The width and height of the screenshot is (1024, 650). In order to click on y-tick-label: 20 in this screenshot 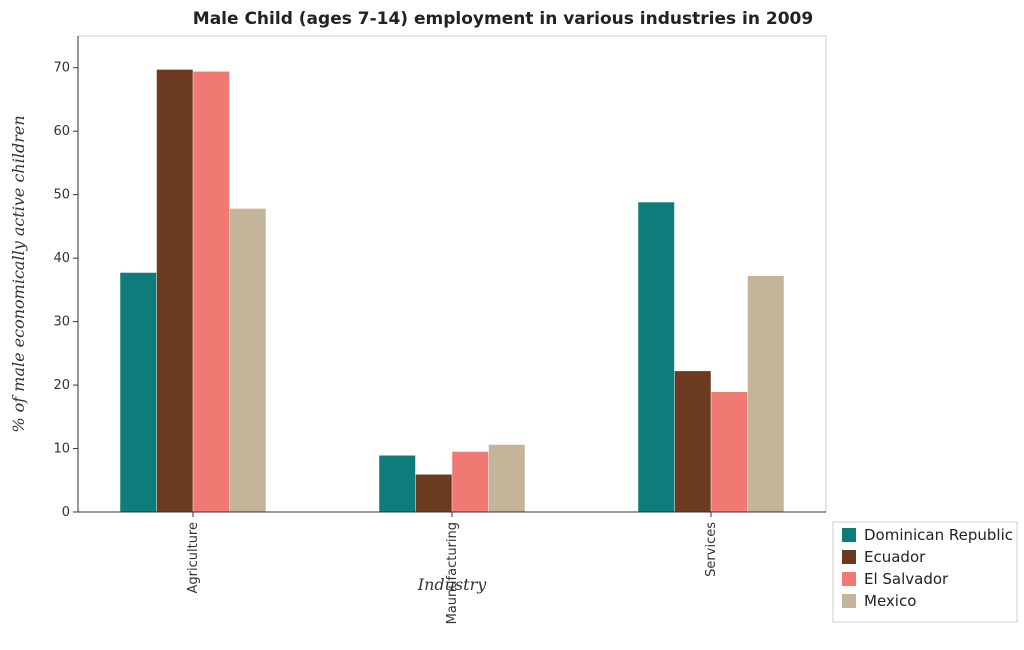, I will do `click(61, 385)`.